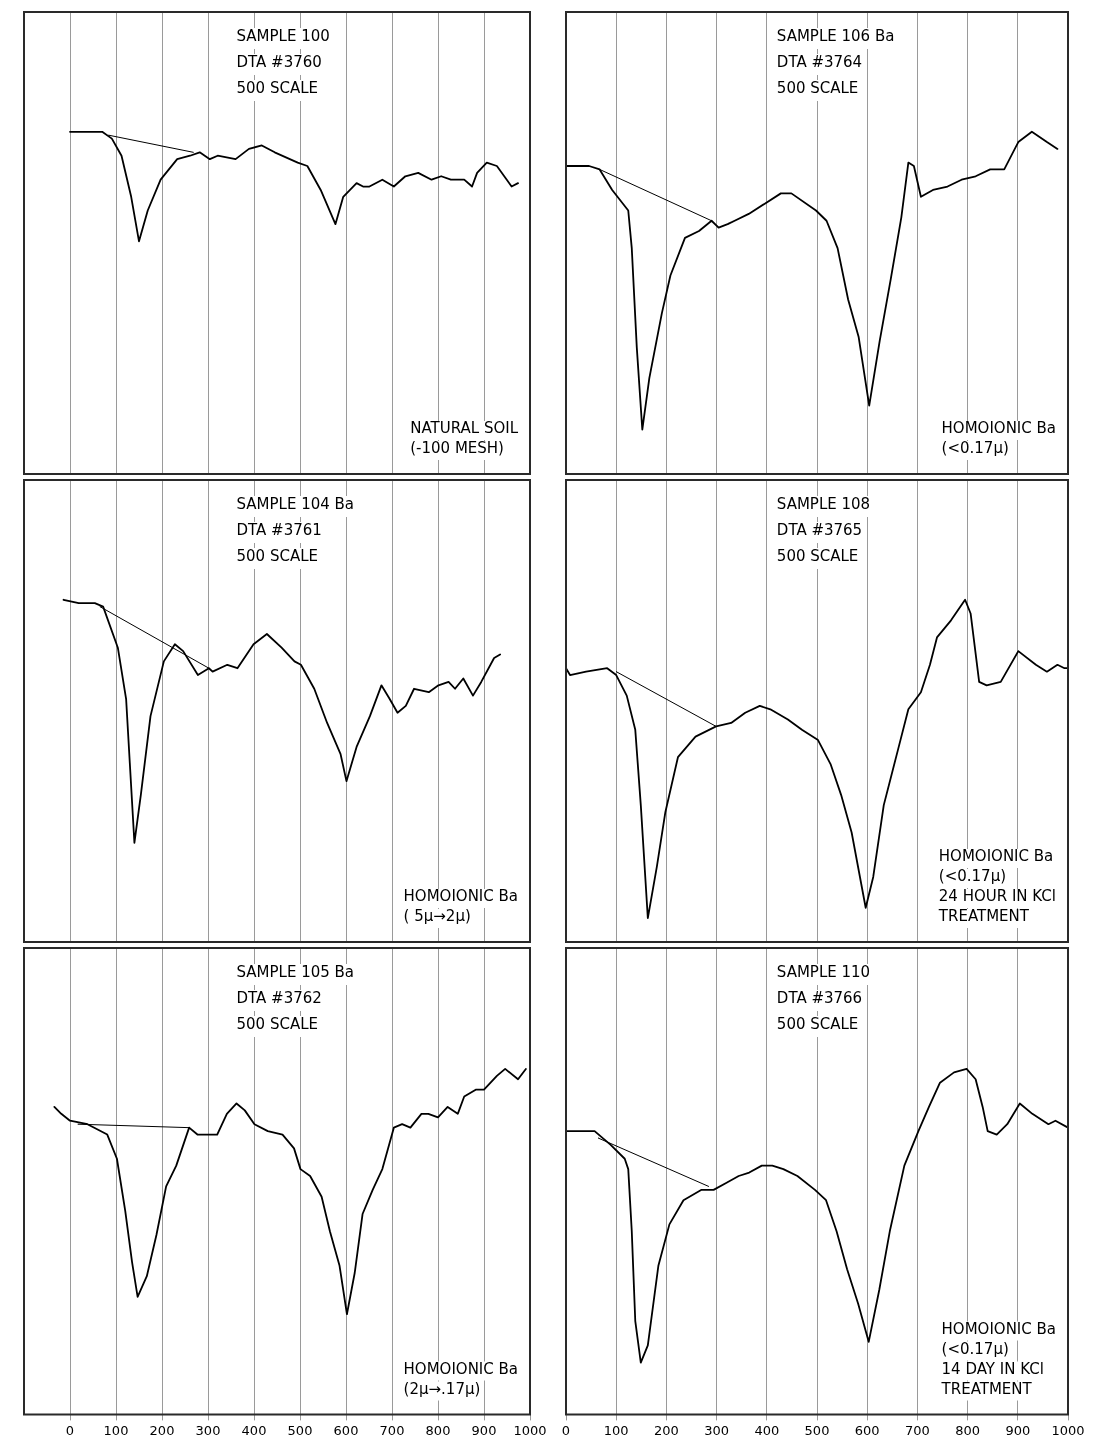 The height and width of the screenshot is (1456, 1094). What do you see at coordinates (835, 62) in the screenshot?
I see `chart-title: SAMPLE 106 Ba DTA #3764 500 SCALE` at bounding box center [835, 62].